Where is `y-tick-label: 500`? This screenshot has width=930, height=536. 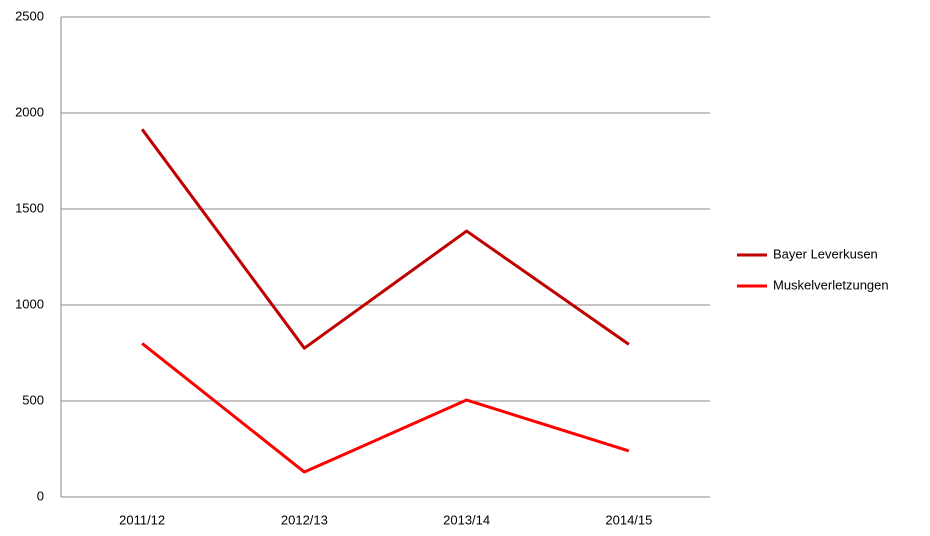 y-tick-label: 500 is located at coordinates (33, 399).